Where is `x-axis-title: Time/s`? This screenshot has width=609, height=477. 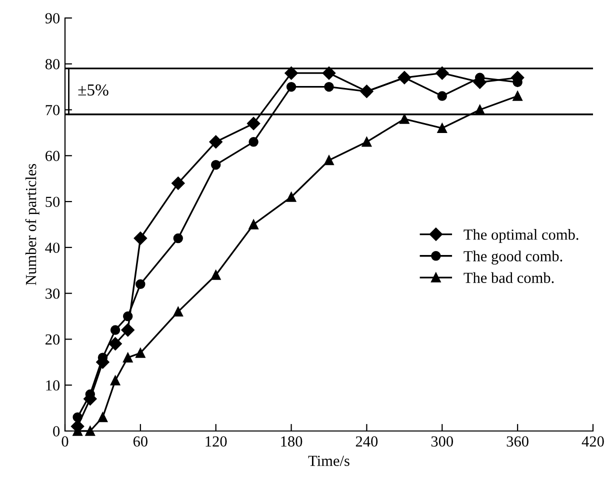
x-axis-title: Time/s is located at coordinates (329, 461).